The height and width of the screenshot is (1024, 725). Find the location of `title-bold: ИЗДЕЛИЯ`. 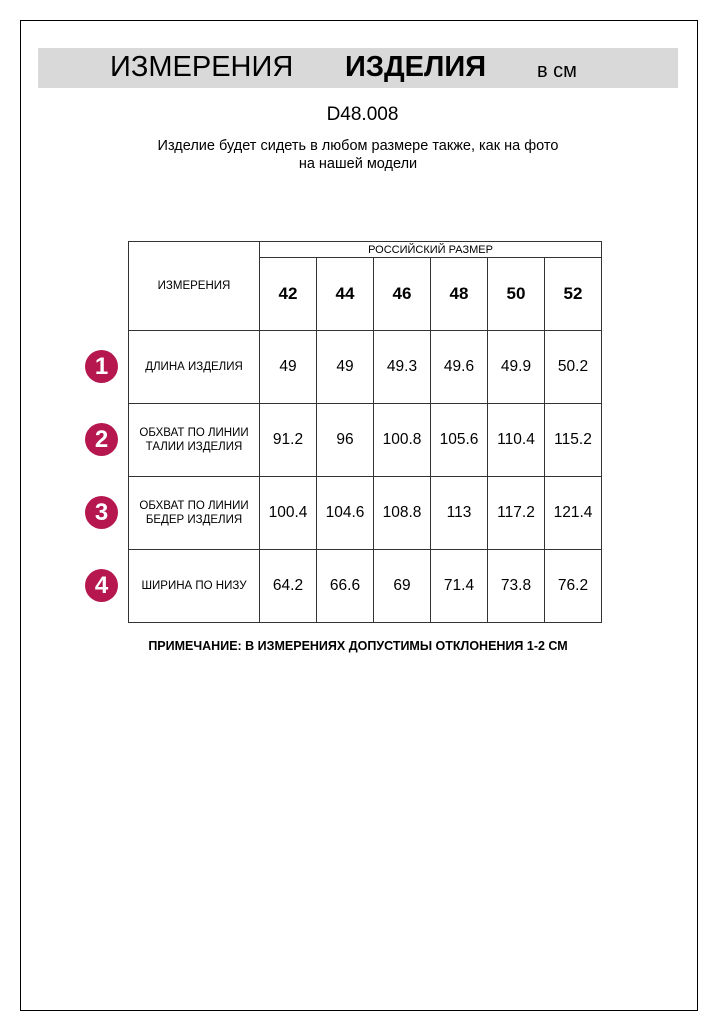

title-bold: ИЗДЕЛИЯ is located at coordinates (416, 67).